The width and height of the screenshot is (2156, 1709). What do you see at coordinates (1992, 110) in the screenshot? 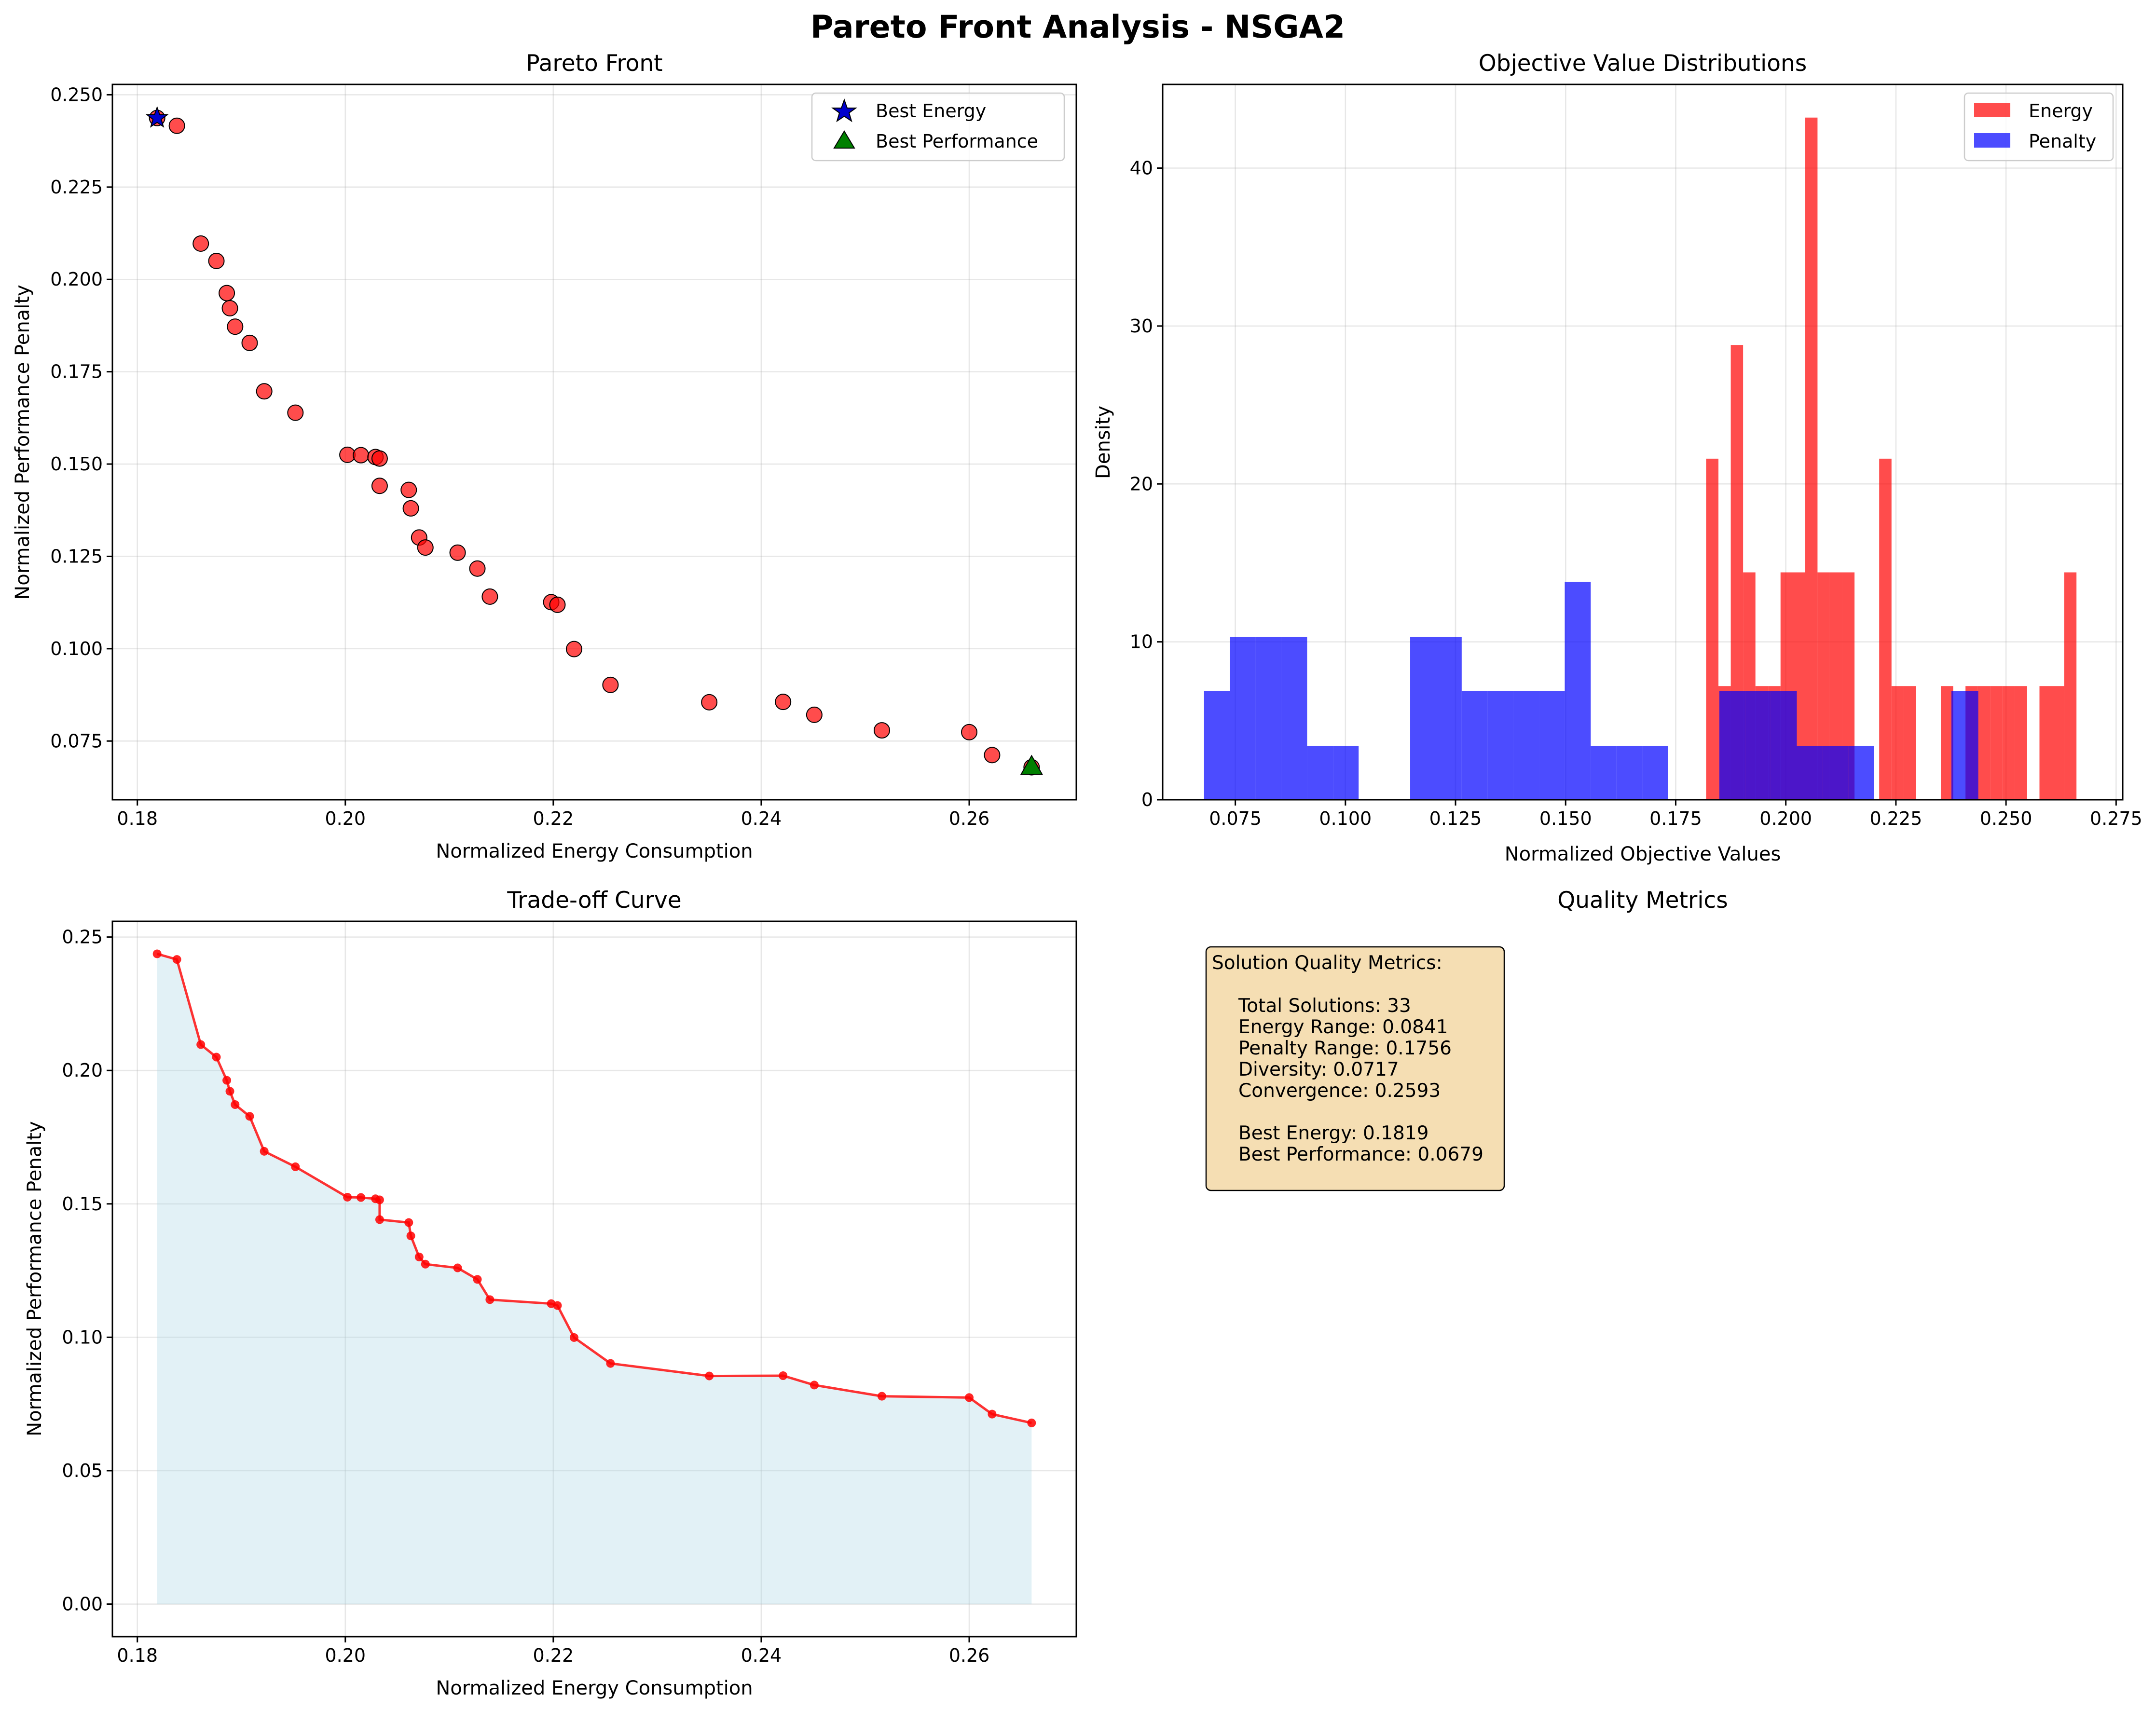
I see `legend-energy-swatch` at bounding box center [1992, 110].